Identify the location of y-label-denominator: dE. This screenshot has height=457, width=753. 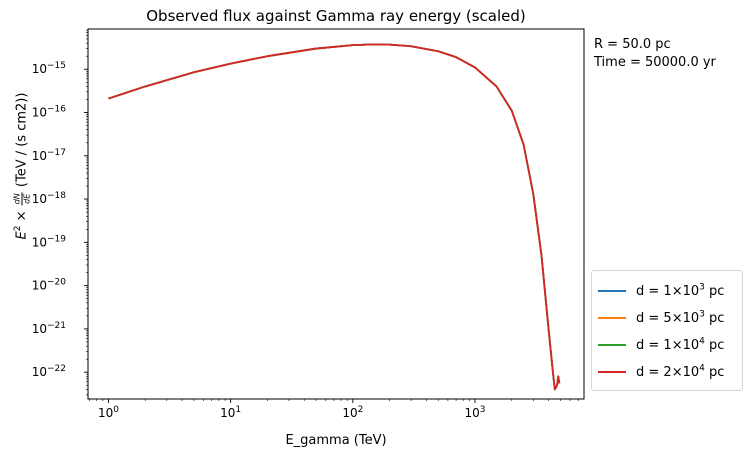
(27, 198).